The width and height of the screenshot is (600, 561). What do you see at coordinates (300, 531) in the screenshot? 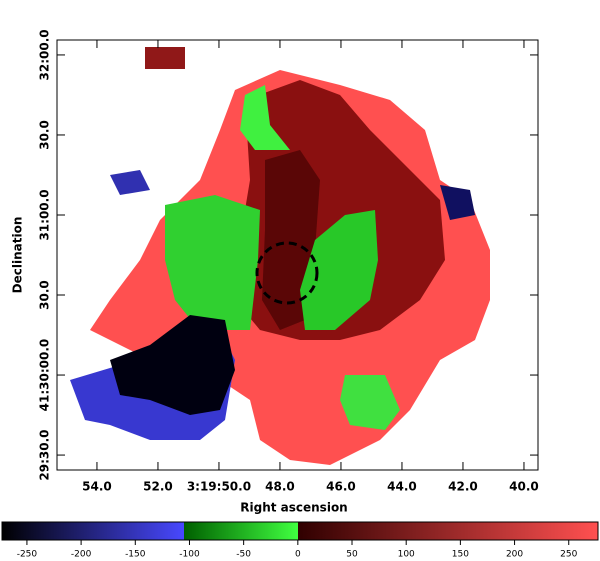
I see `colorbar-fill` at bounding box center [300, 531].